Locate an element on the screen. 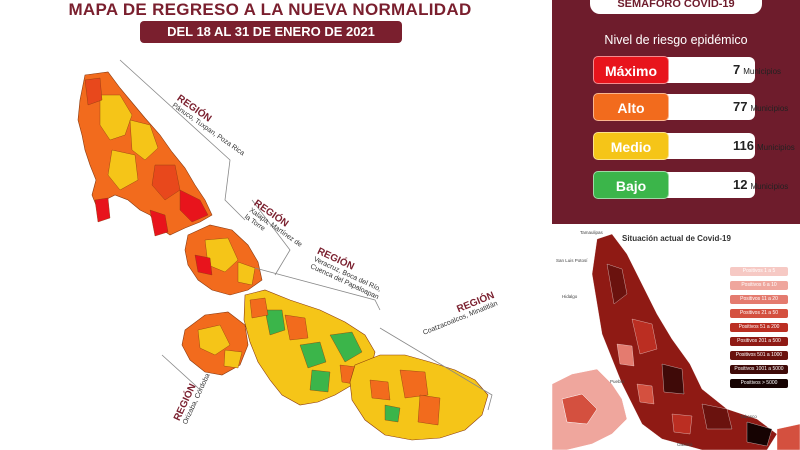 The image size is (800, 450). risk-level-badge: Máximo is located at coordinates (631, 70).